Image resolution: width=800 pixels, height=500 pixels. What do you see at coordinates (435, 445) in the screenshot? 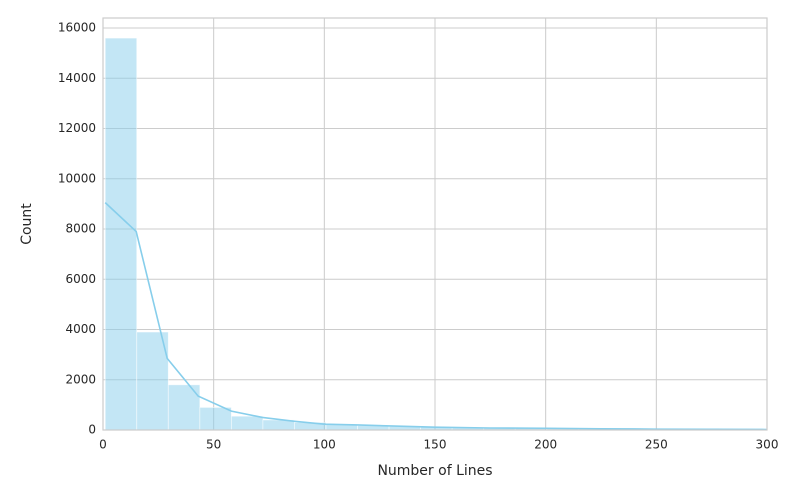
I see `x-tick-label: 150` at bounding box center [435, 445].